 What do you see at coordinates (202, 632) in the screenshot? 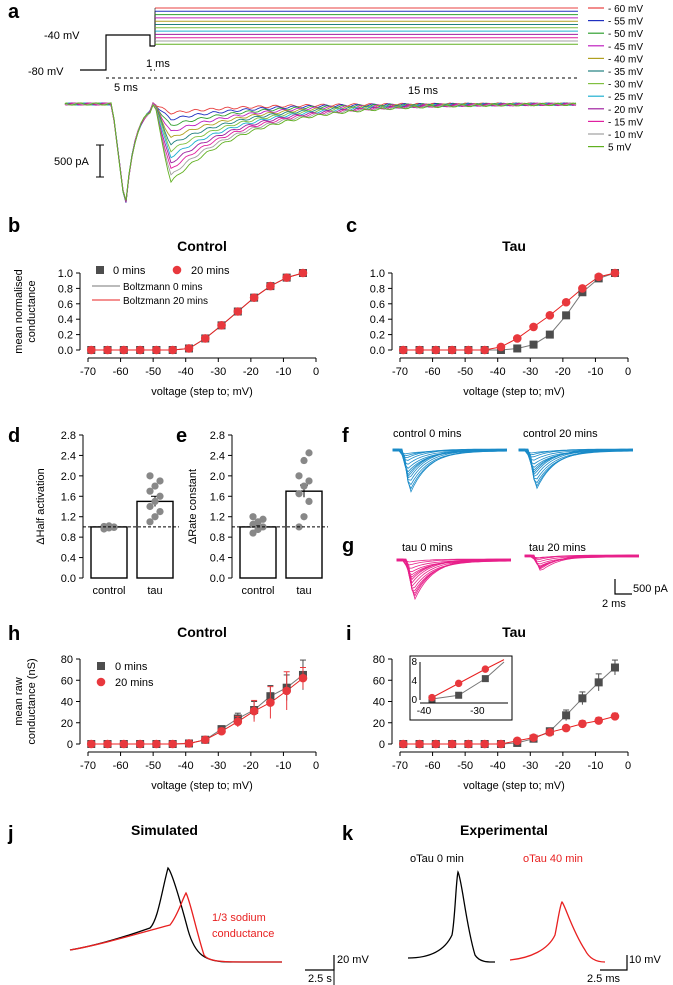
I see `chart-h-title: Control` at bounding box center [202, 632].